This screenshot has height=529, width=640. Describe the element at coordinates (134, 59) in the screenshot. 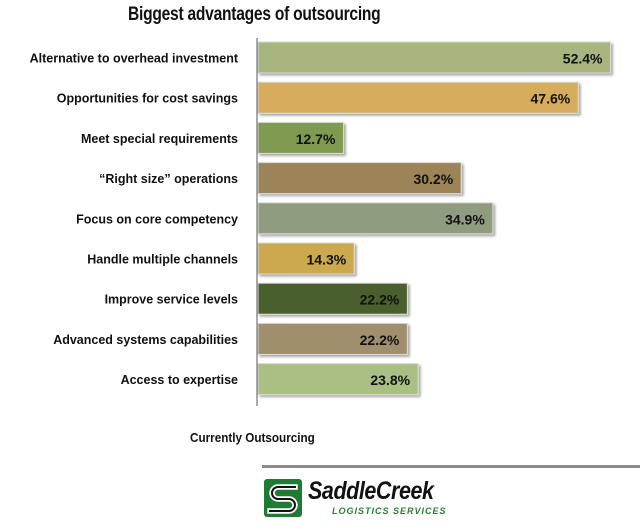

I see `category-label-1: Alternative to overhead investment` at that location.